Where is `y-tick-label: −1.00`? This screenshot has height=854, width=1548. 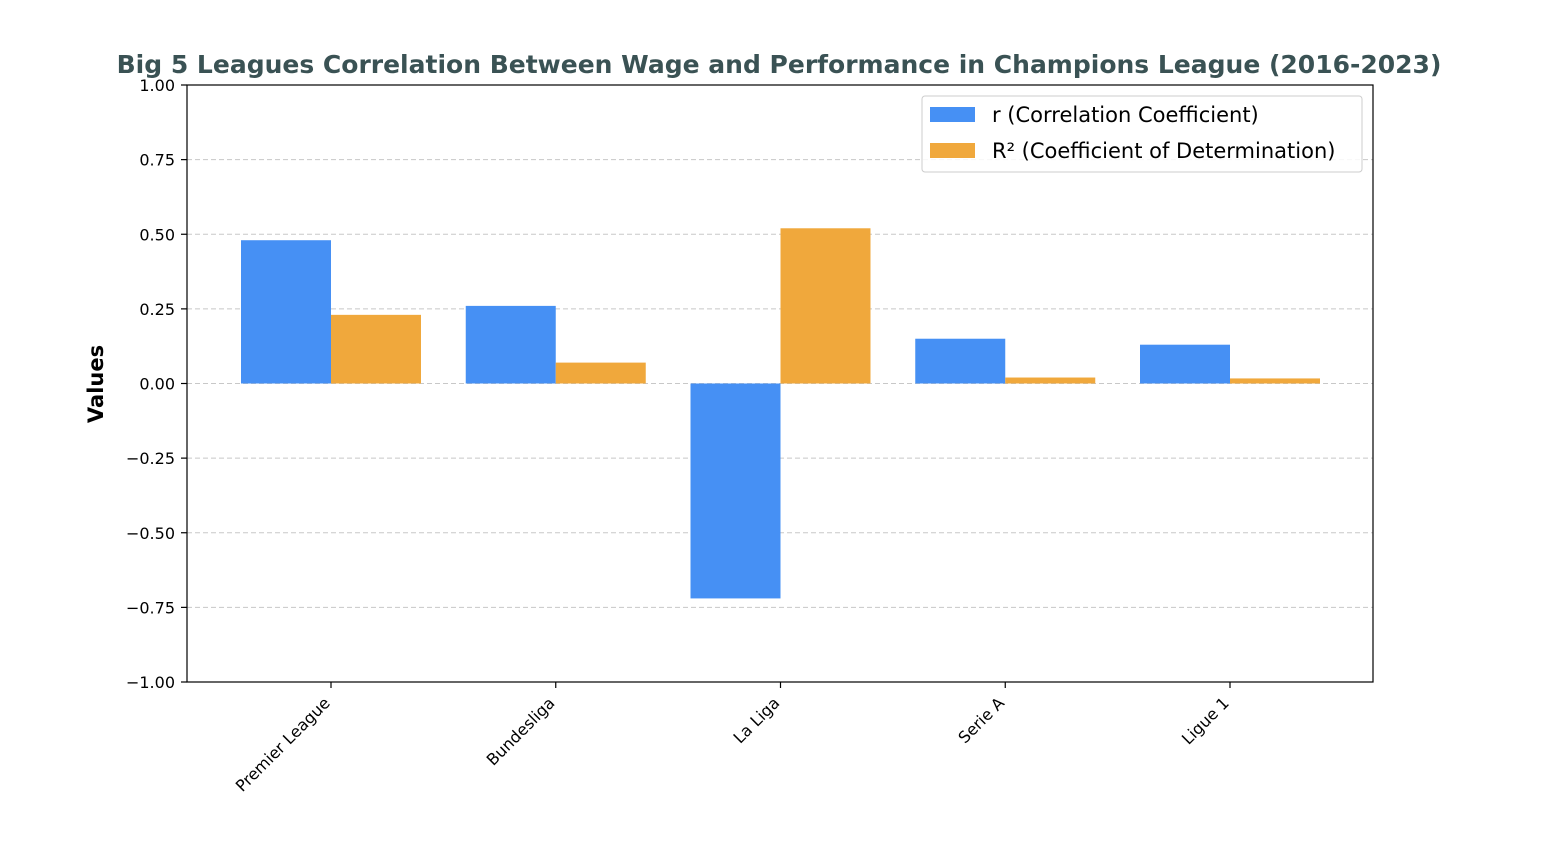
y-tick-label: −1.00 is located at coordinates (150, 682).